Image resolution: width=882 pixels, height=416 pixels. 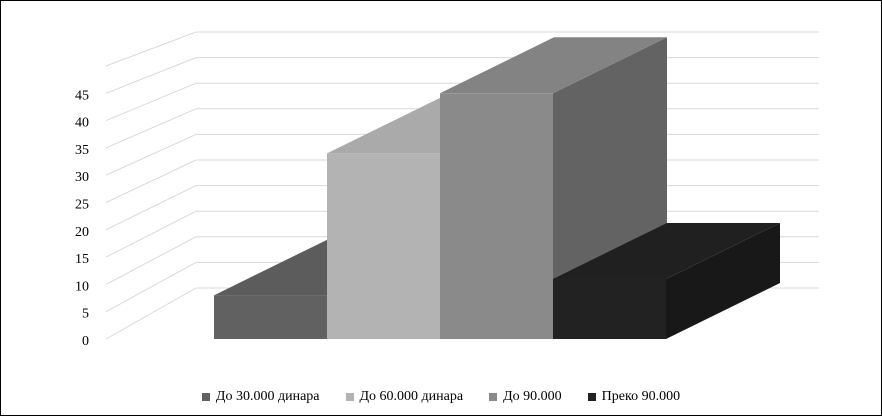 What do you see at coordinates (82, 177) in the screenshot?
I see `y-tick-label: 30` at bounding box center [82, 177].